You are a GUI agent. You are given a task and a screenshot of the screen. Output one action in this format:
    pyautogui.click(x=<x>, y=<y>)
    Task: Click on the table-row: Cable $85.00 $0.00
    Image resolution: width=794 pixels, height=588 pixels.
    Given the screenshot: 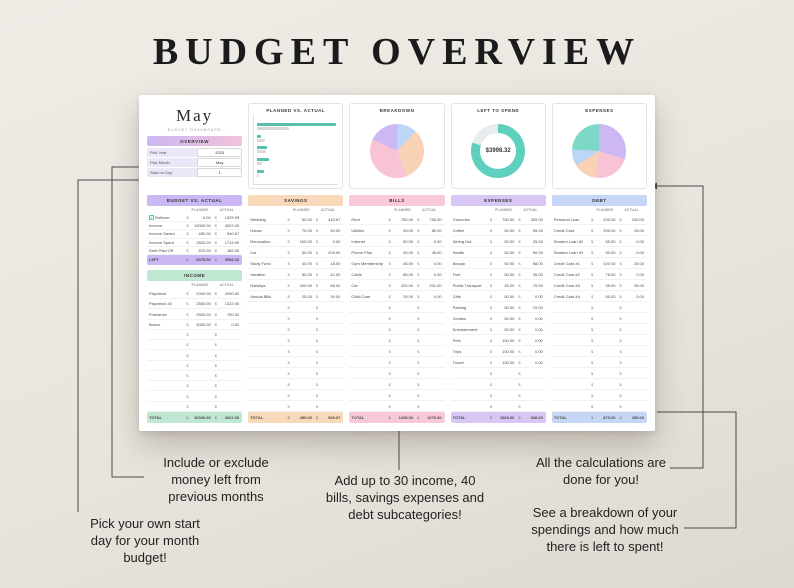 What is the action you would take?
    pyautogui.click(x=397, y=274)
    